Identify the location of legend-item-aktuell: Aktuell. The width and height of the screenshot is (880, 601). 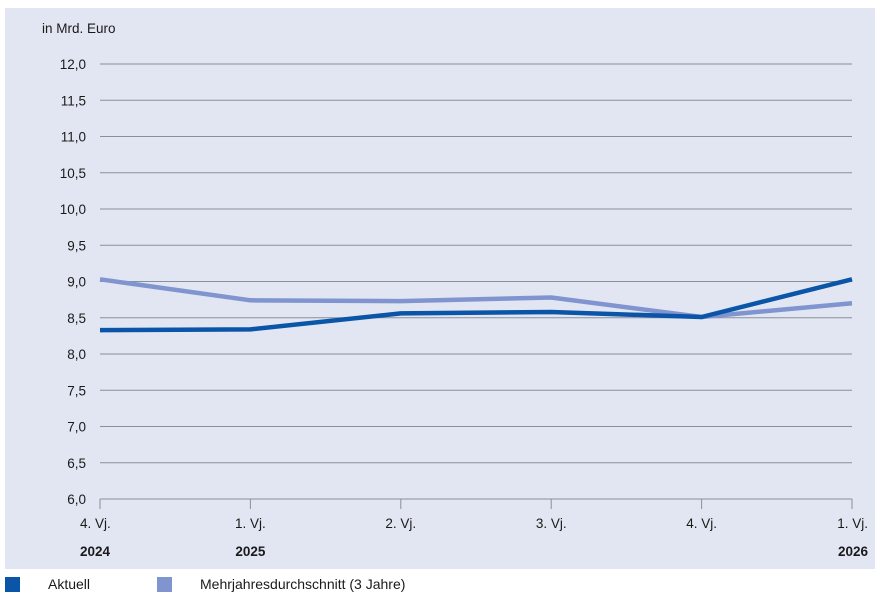
(47, 584).